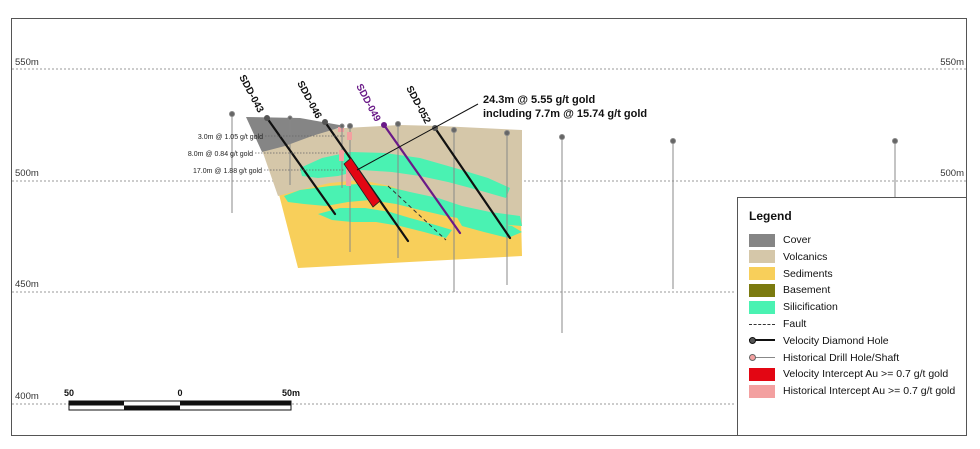  What do you see at coordinates (69, 393) in the screenshot?
I see `scale-bar-label-left: 50` at bounding box center [69, 393].